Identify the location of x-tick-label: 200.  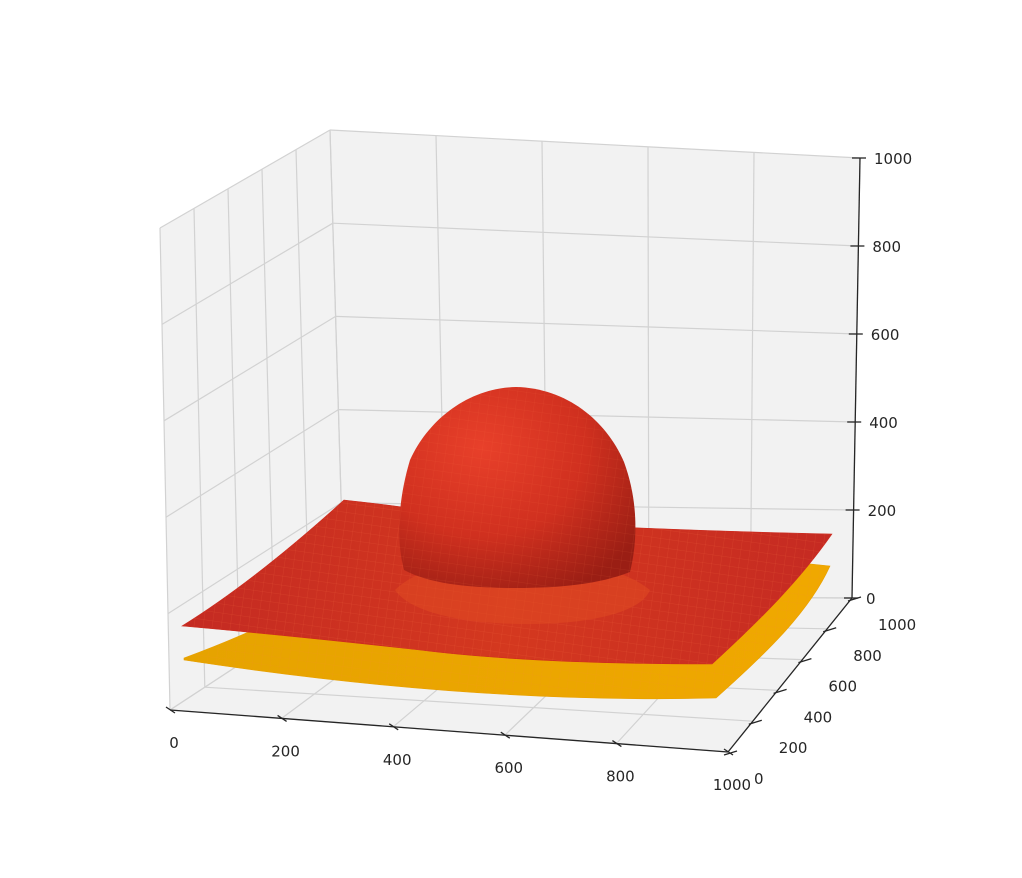
(285, 751).